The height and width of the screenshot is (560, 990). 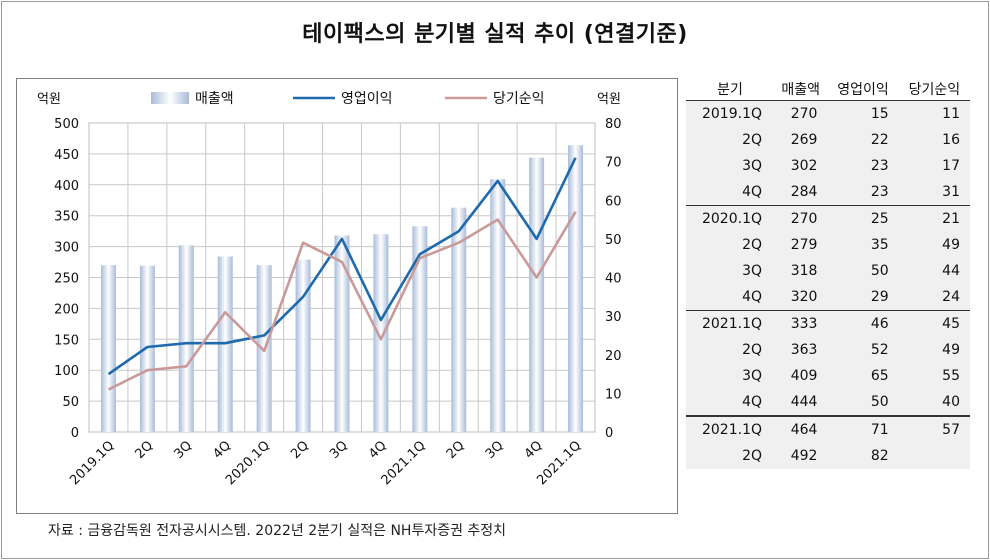 What do you see at coordinates (801, 429) in the screenshot?
I see `table-cell: 464` at bounding box center [801, 429].